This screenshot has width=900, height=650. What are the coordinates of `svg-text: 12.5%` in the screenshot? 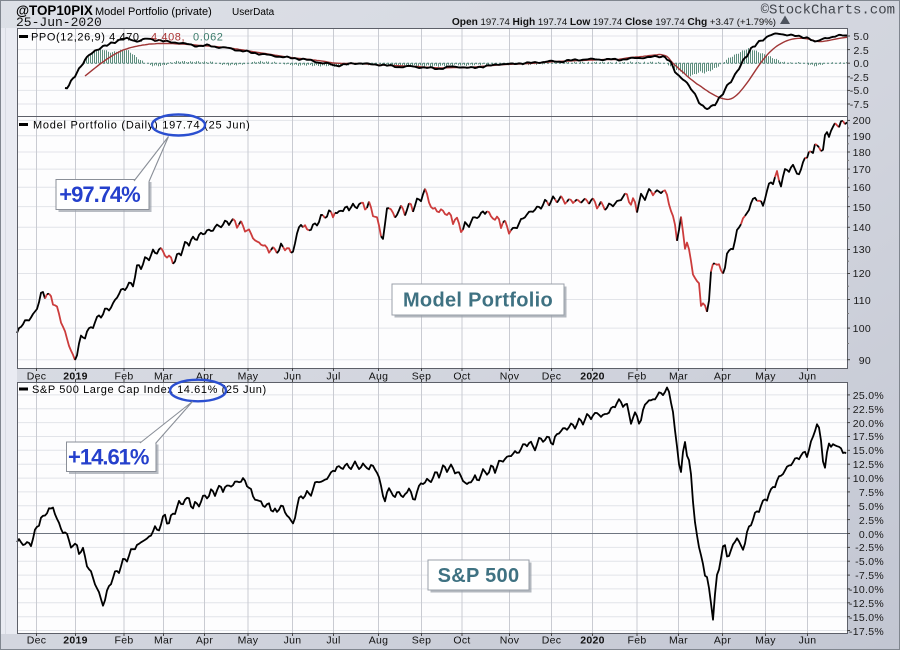 It's located at (868, 465).